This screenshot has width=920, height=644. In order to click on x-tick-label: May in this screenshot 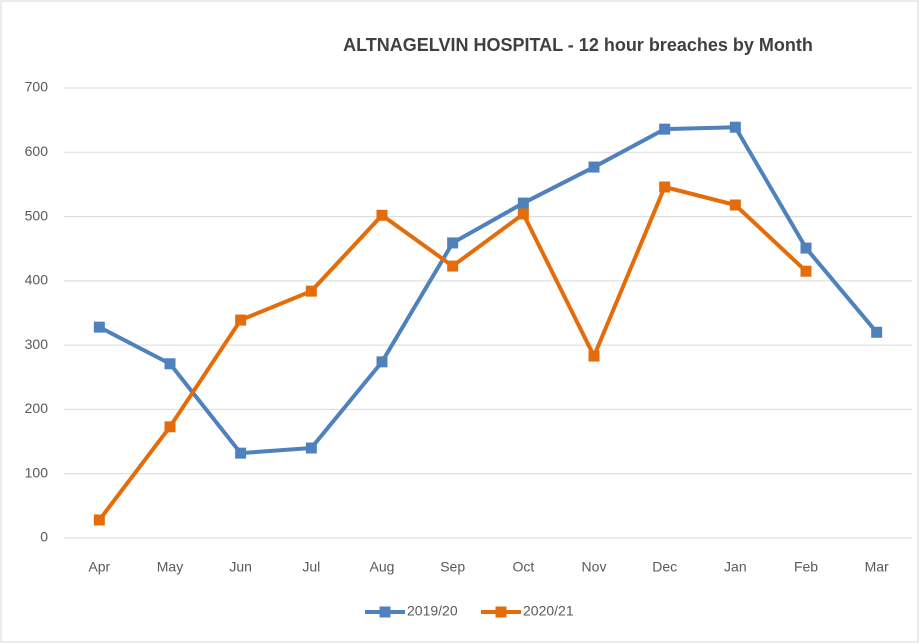, I will do `click(170, 567)`.